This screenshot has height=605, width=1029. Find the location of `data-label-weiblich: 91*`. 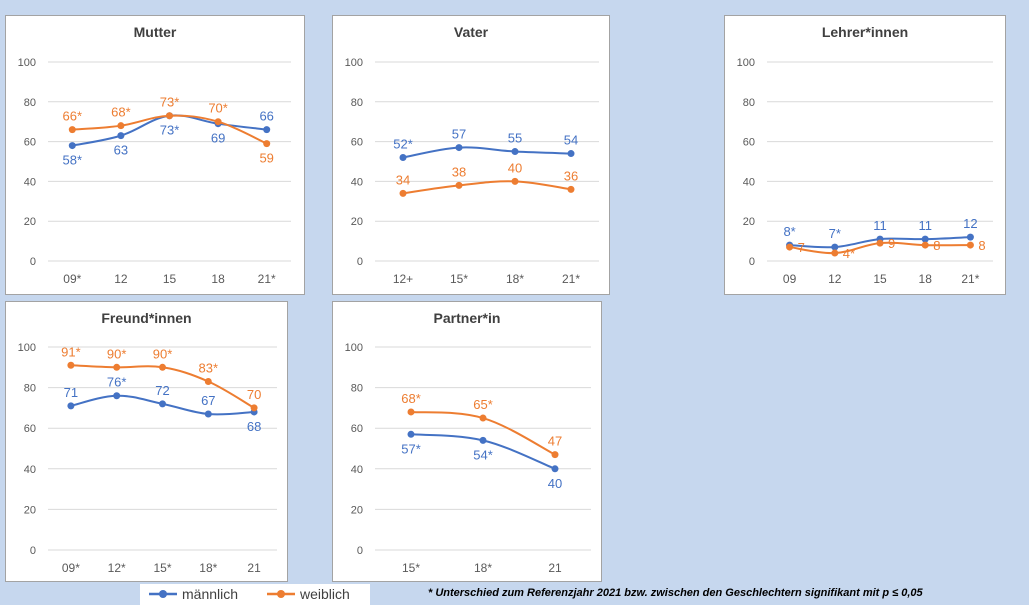

data-label-weiblich: 91* is located at coordinates (71, 351).